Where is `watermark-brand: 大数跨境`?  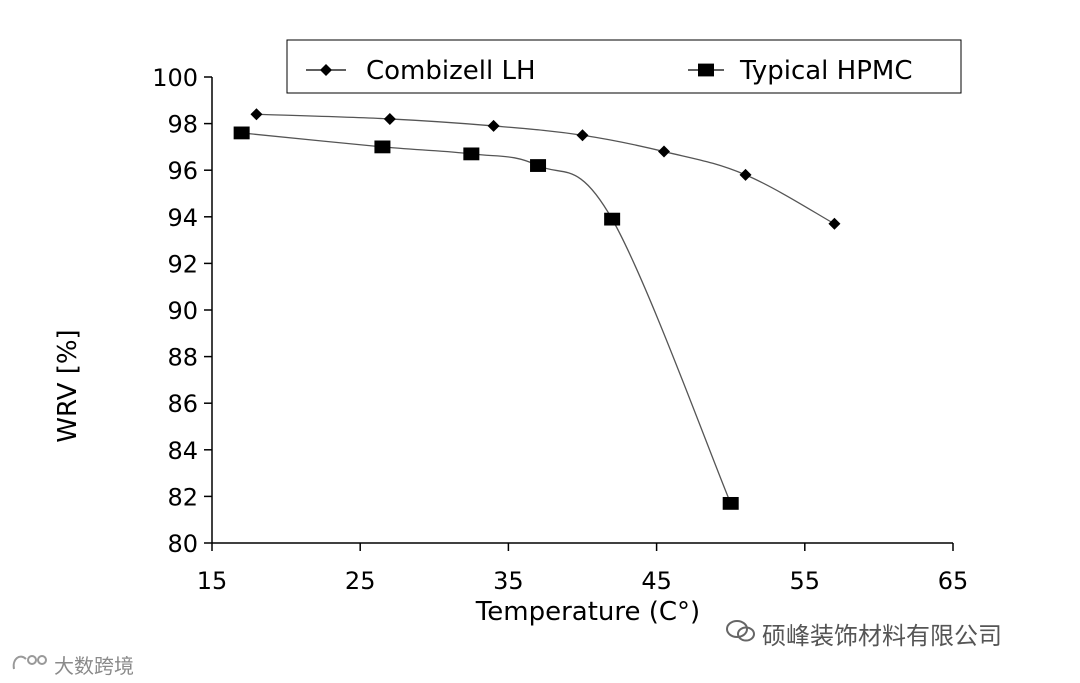 watermark-brand: 大数跨境 is located at coordinates (72, 664).